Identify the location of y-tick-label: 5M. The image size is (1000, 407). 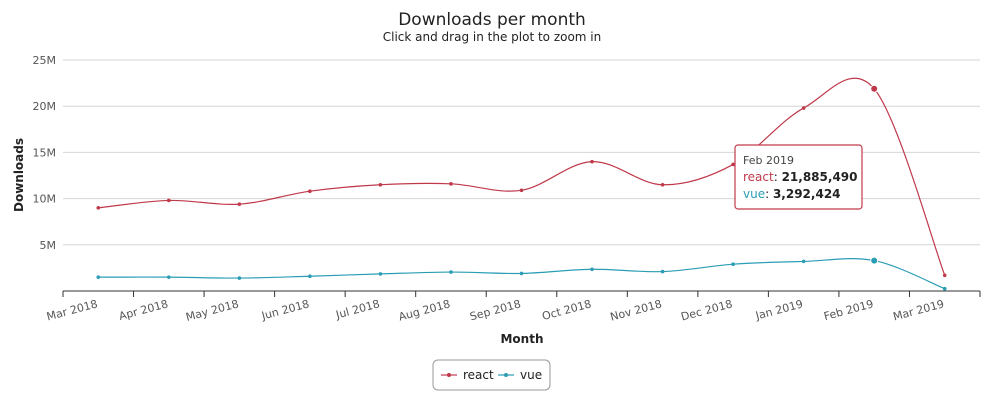
(48, 245).